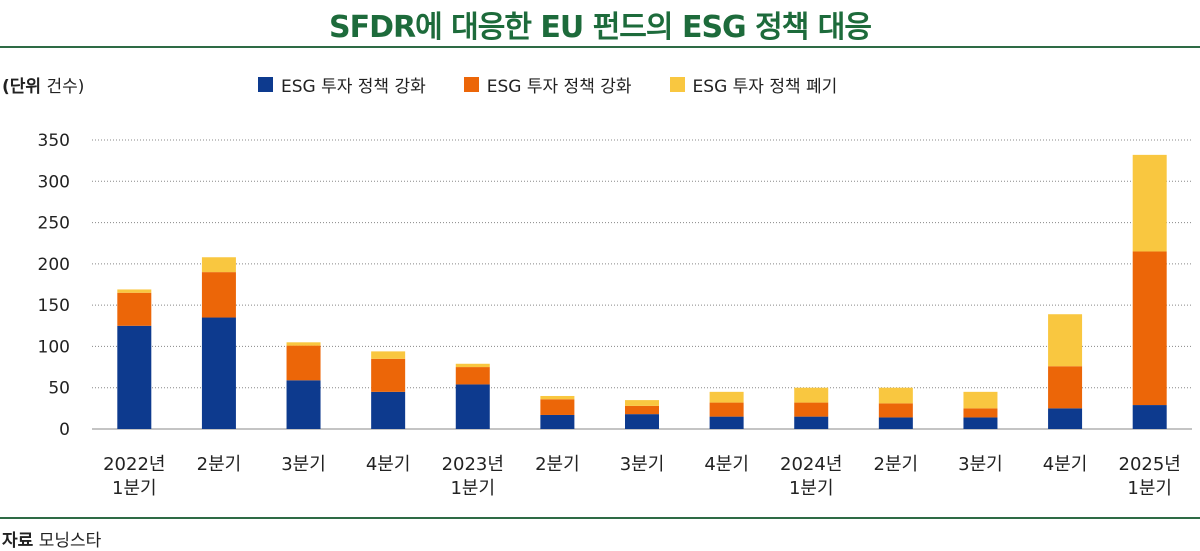  Describe the element at coordinates (1150, 464) in the screenshot. I see `x-tick-label: 2025년` at that location.